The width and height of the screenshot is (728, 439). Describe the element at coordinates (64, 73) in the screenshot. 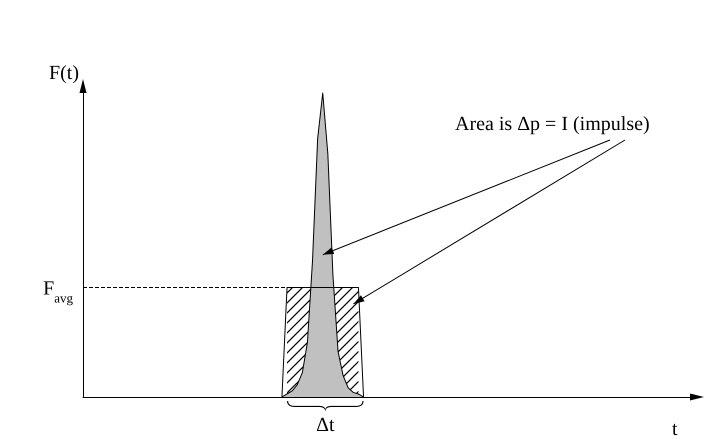

I see `y-axis-title: F(t)` at that location.